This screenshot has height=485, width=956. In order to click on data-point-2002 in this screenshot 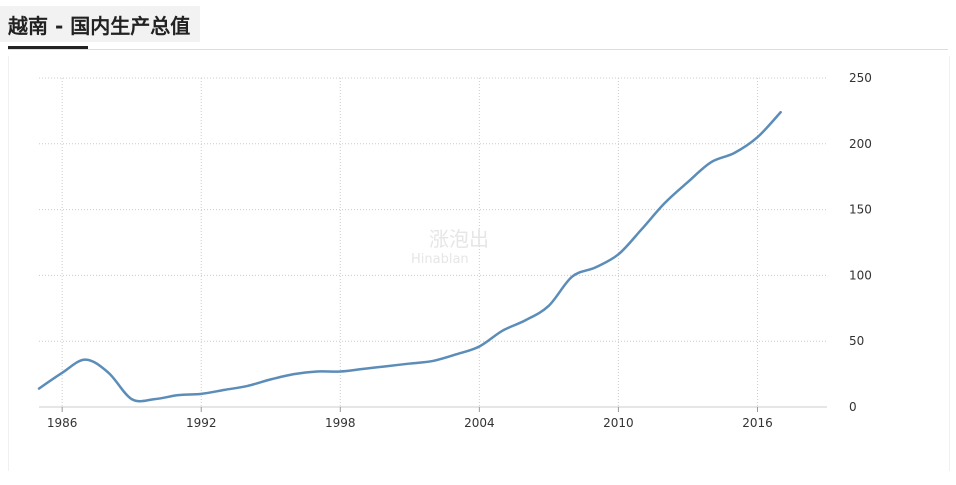, I will do `click(433, 361)`.